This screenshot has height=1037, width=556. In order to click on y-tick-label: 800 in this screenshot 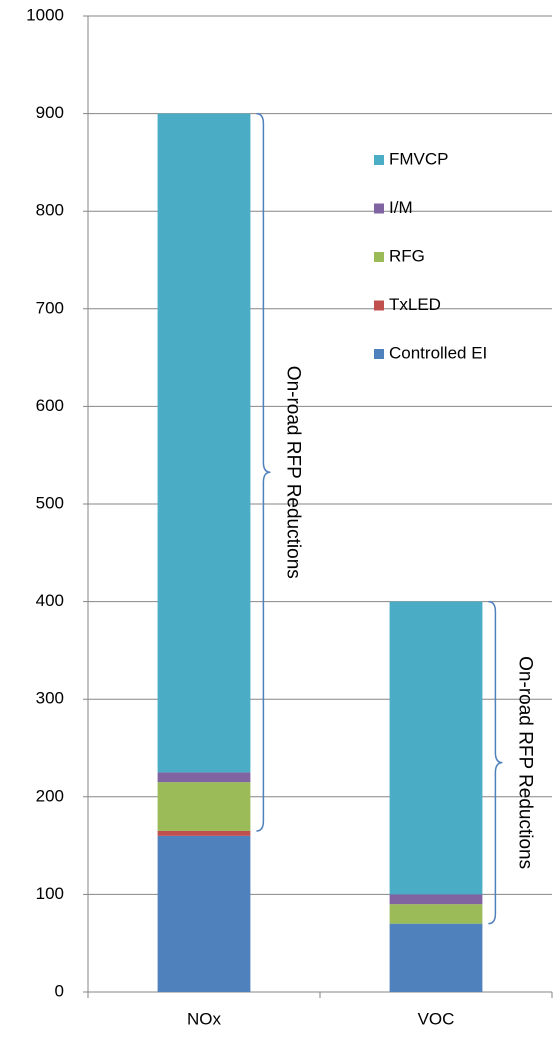, I will do `click(50, 210)`.